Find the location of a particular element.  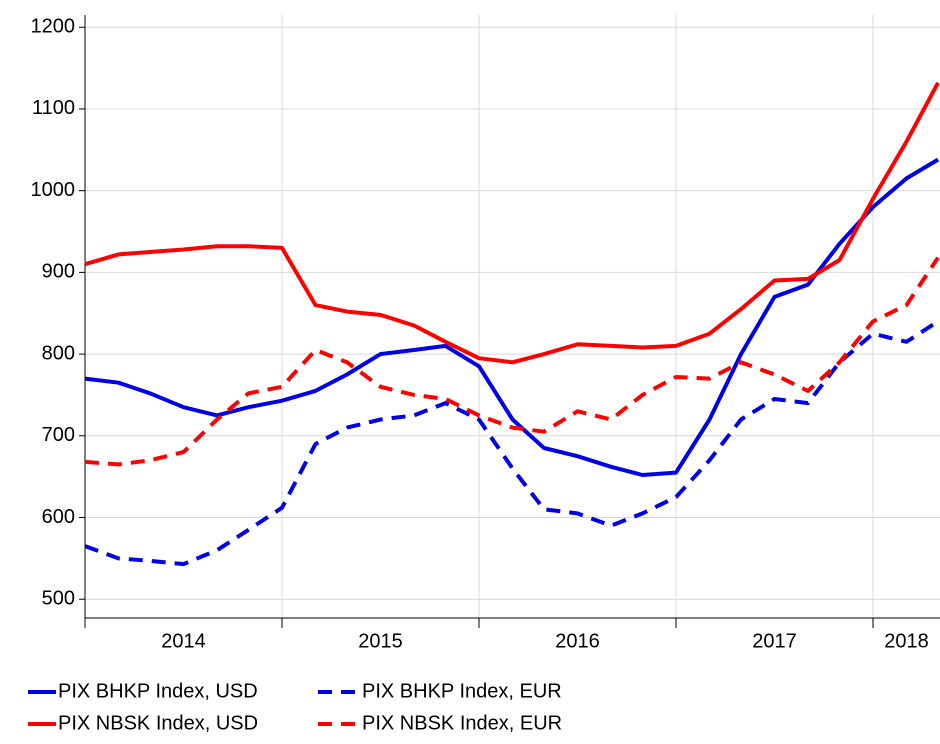

x-tick-label: 2018 is located at coordinates (906, 641).